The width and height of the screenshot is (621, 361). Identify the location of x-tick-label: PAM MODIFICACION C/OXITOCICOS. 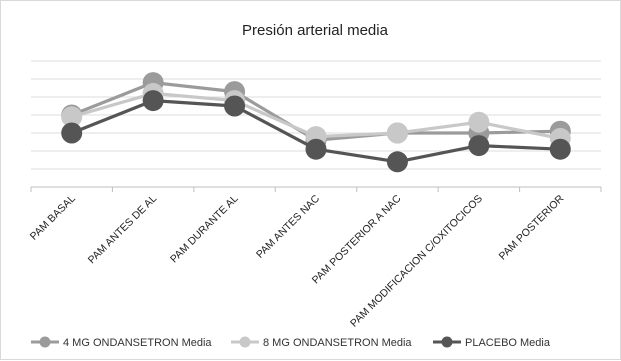
(416, 261).